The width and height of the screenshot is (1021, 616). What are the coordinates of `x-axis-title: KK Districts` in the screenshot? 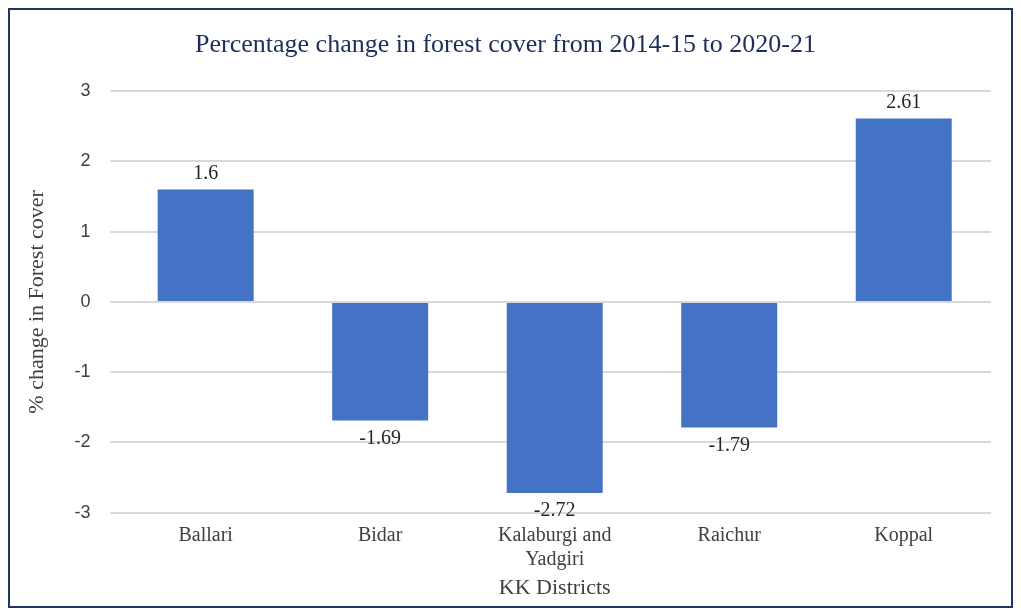 It's located at (554, 586).